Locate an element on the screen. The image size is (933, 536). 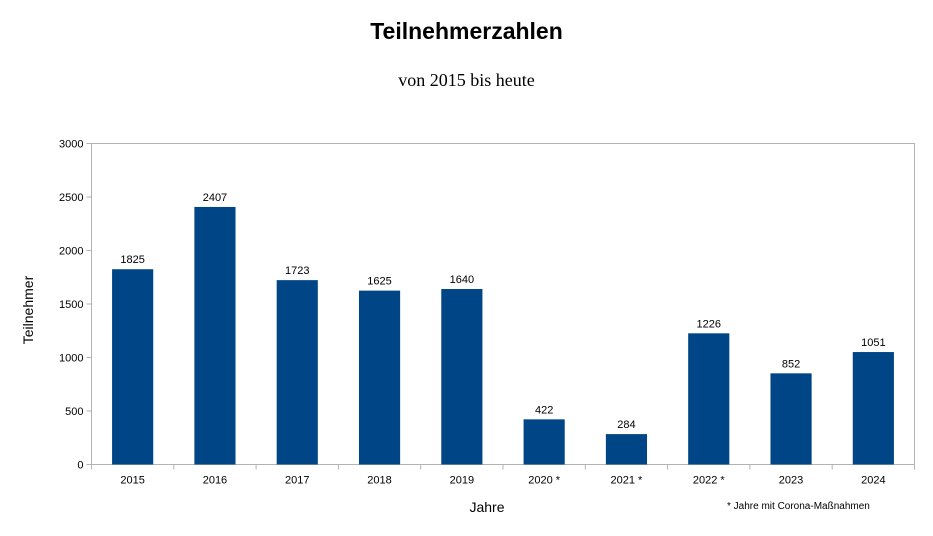
x-tick-label: 2024 is located at coordinates (873, 481).